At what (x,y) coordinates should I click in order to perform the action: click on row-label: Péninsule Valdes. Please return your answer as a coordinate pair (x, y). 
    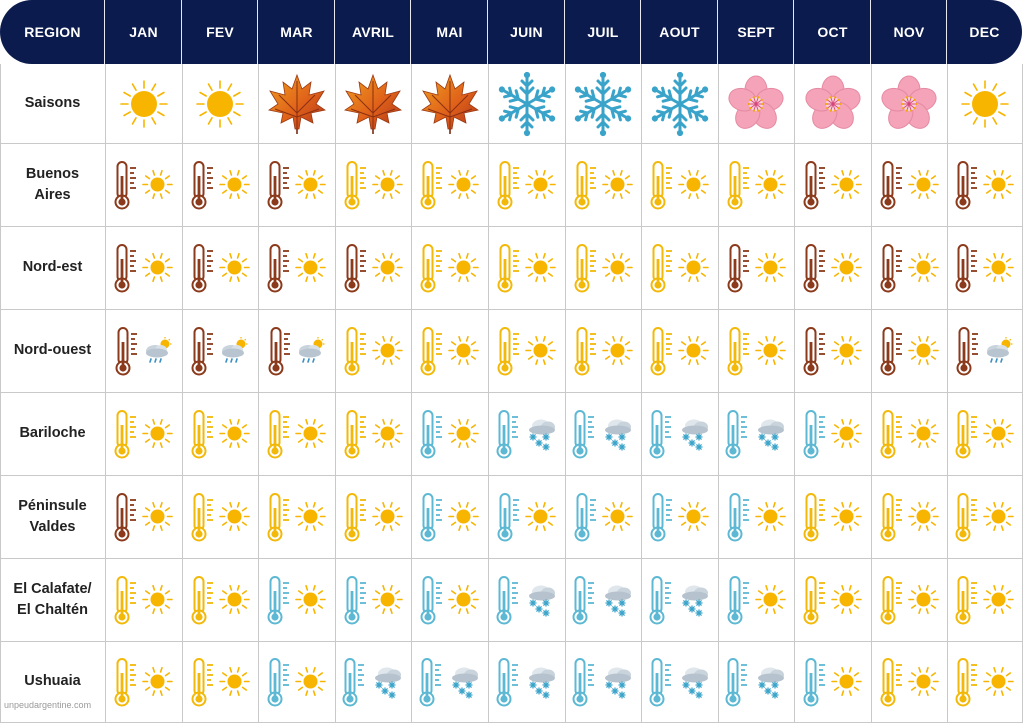
    Looking at the image, I should click on (52, 516).